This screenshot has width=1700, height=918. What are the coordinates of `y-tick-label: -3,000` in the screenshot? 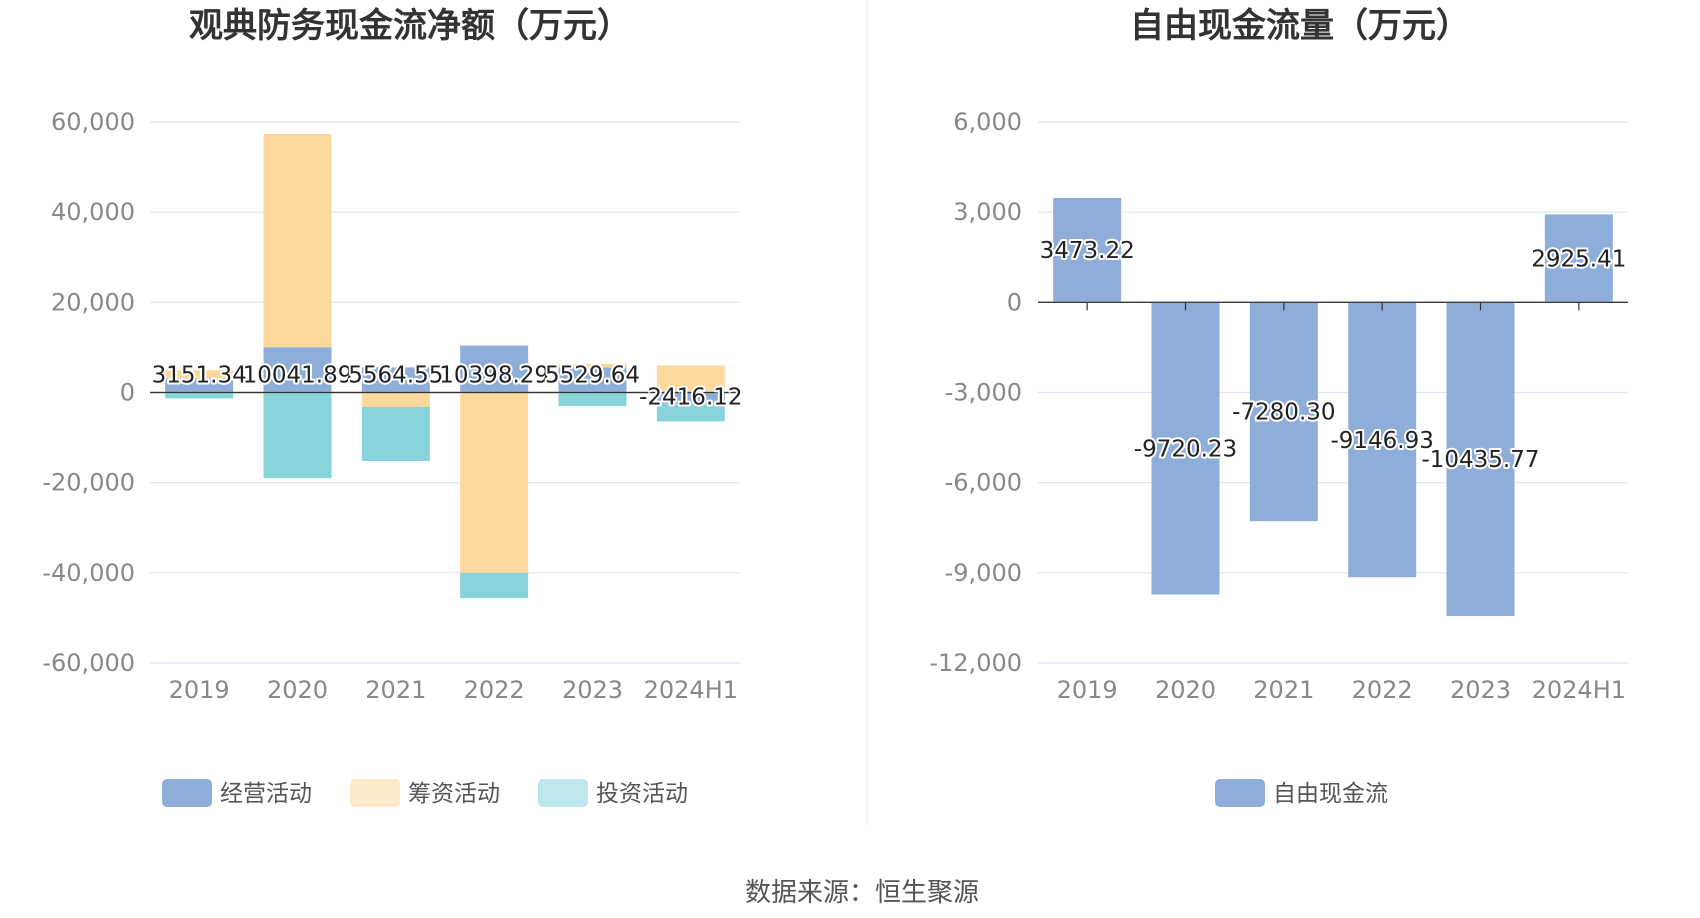 It's located at (983, 393).